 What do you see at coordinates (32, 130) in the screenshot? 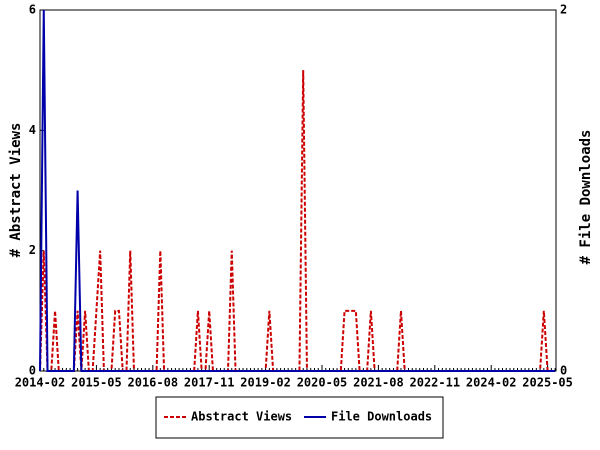
I see `y-tick-label: 4` at bounding box center [32, 130].